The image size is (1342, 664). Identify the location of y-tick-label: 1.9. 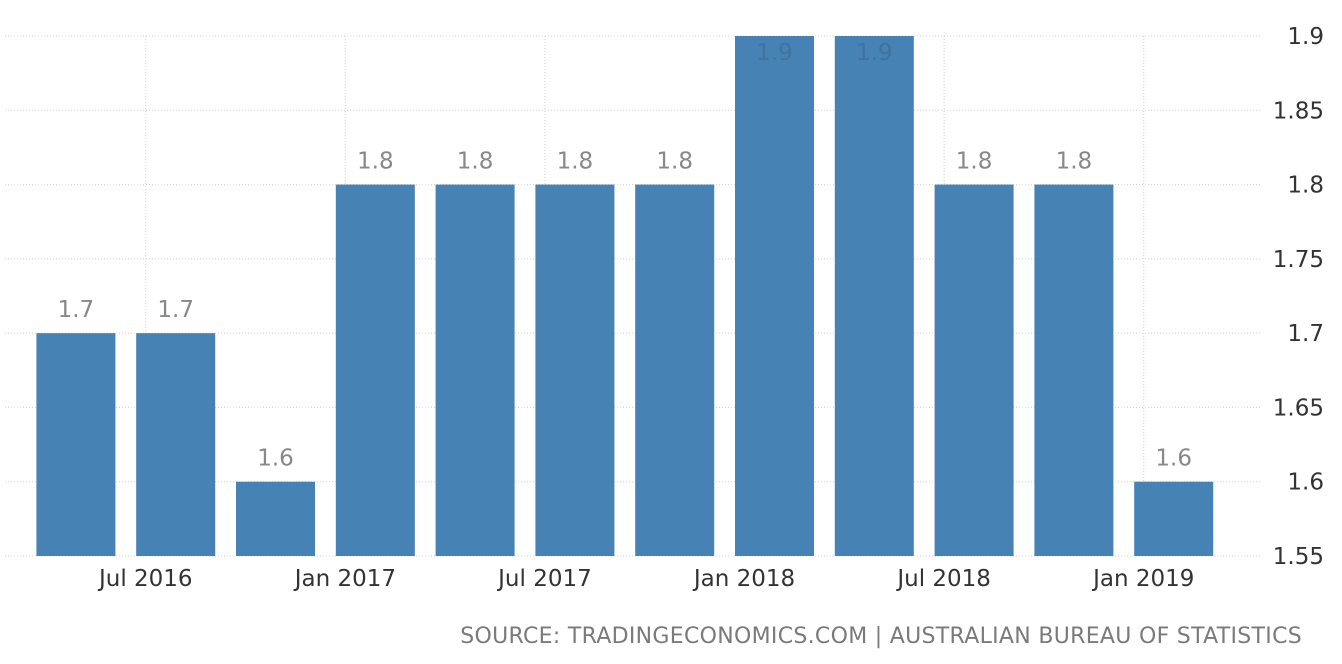
(1305, 37).